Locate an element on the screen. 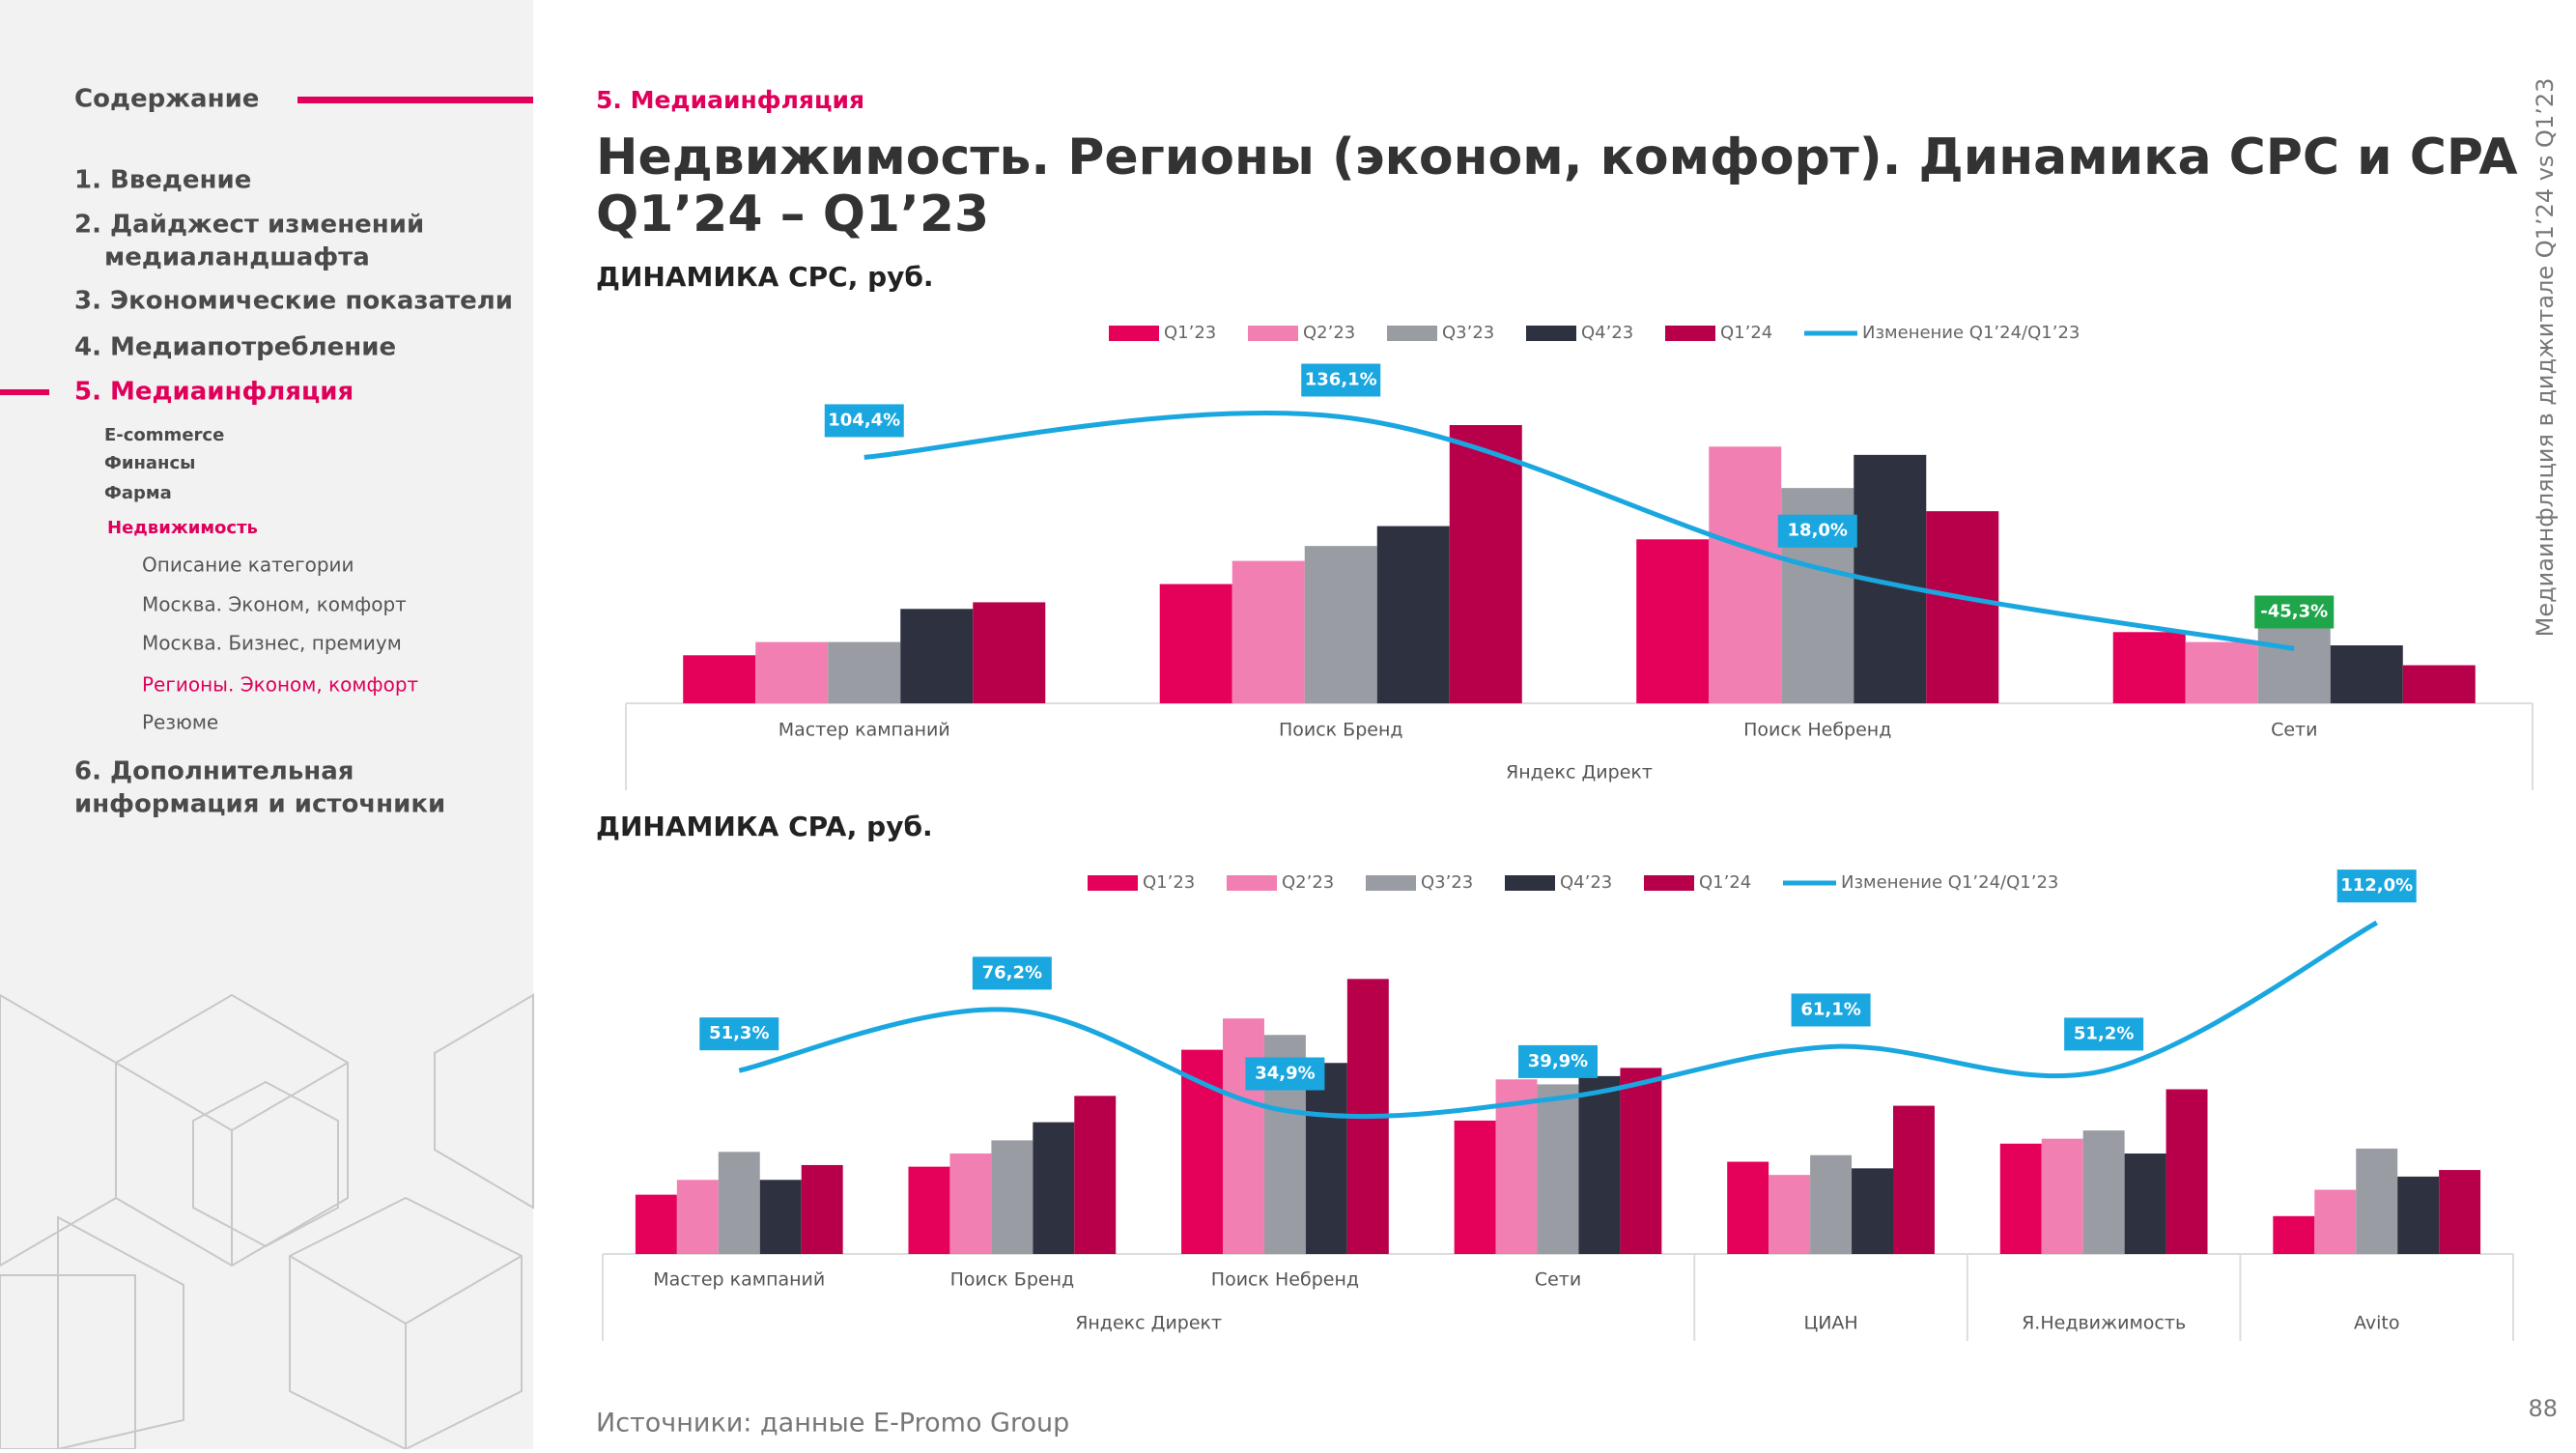 The image size is (2576, 1453). toc-item: информация и источники is located at coordinates (259, 804).